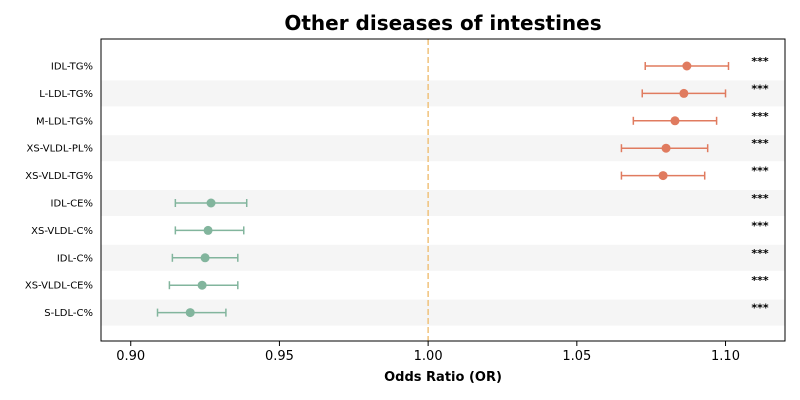 The image size is (800, 400). Describe the element at coordinates (443, 377) in the screenshot. I see `x-axis-label: Odds Ratio (OR)` at that location.